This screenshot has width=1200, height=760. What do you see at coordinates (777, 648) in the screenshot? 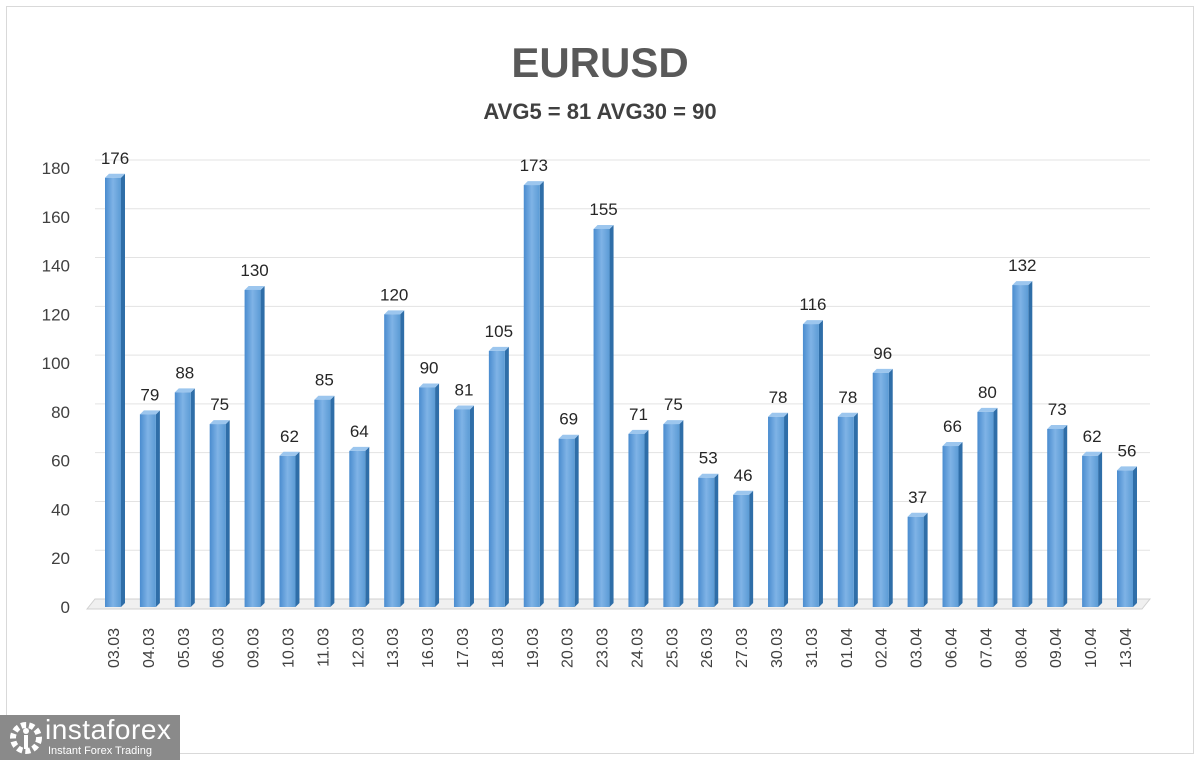
I see `x-tick-label: 30.03` at bounding box center [777, 648].